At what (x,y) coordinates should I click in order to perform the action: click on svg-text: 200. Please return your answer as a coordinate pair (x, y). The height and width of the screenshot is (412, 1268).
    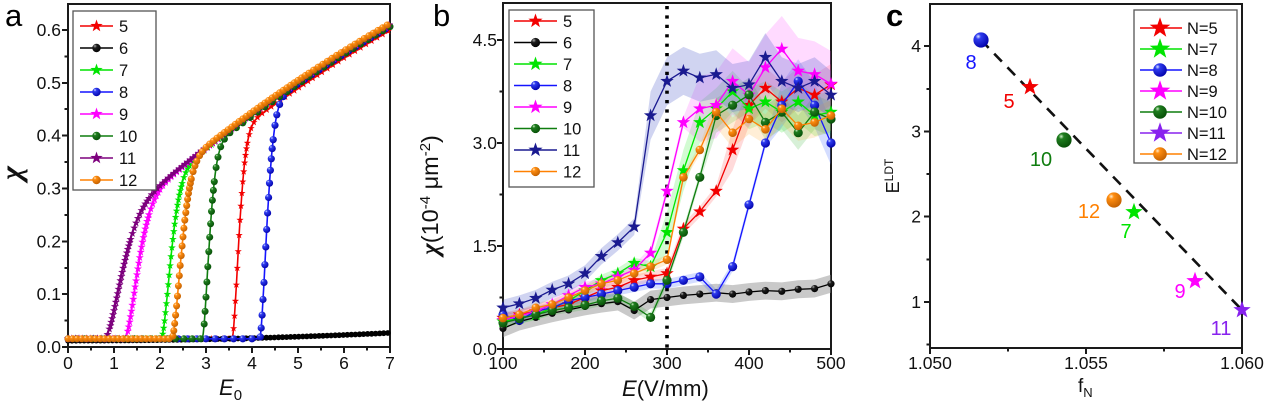
    Looking at the image, I should click on (584, 363).